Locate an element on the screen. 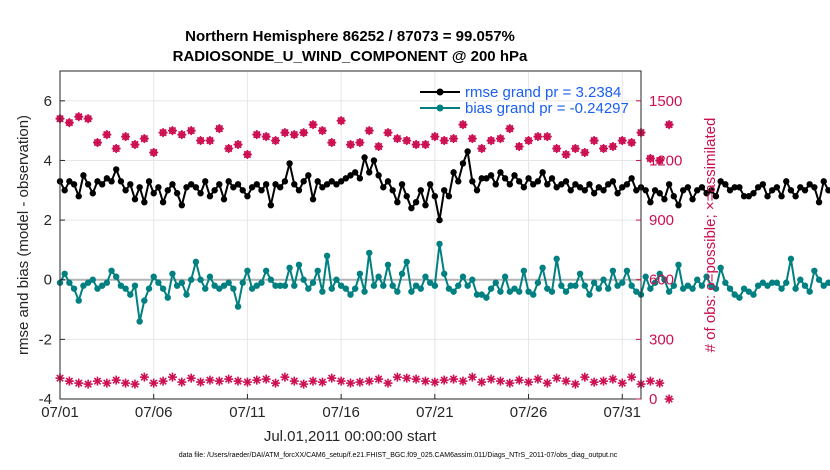  y-tick-label: 4 is located at coordinates (48, 160).